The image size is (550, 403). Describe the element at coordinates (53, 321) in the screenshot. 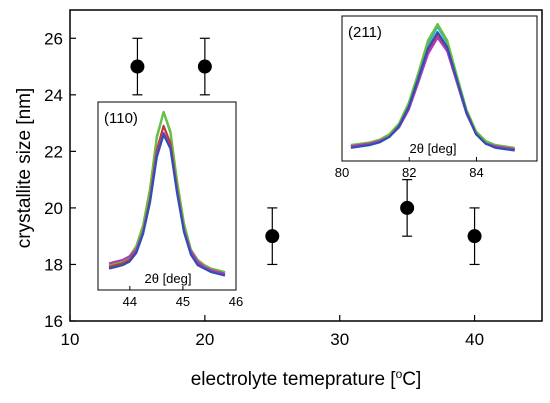

I see `y-tick-label: 16` at that location.